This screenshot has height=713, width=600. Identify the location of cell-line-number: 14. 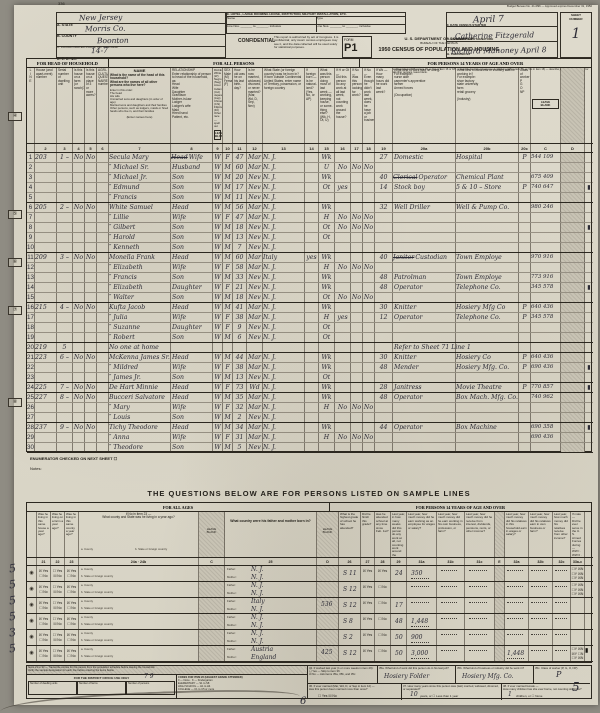
(31, 287).